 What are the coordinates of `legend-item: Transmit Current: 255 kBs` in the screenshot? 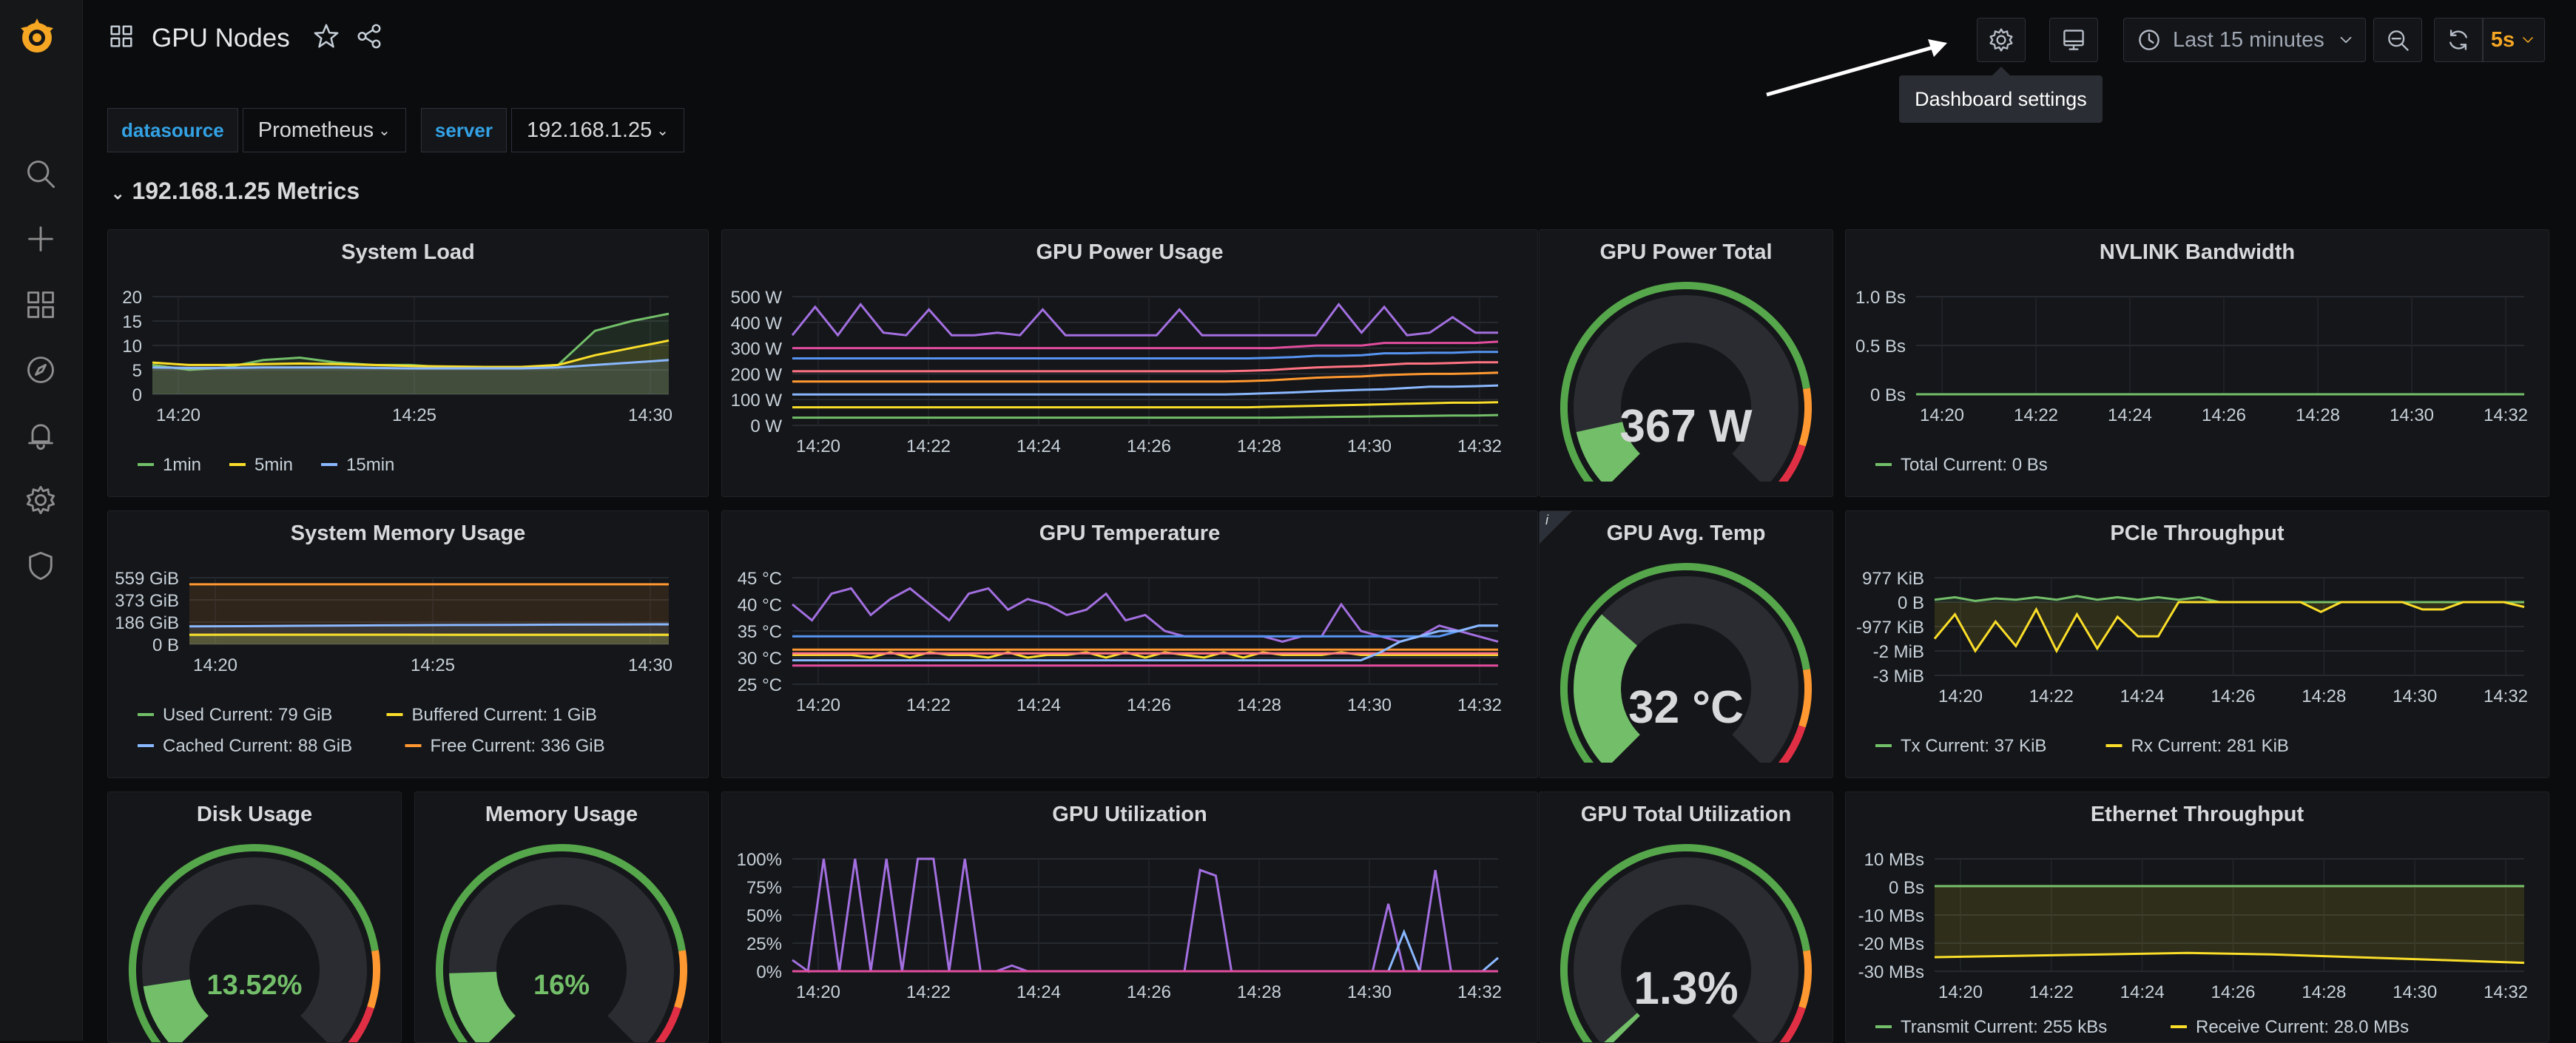 It's located at (2004, 1027).